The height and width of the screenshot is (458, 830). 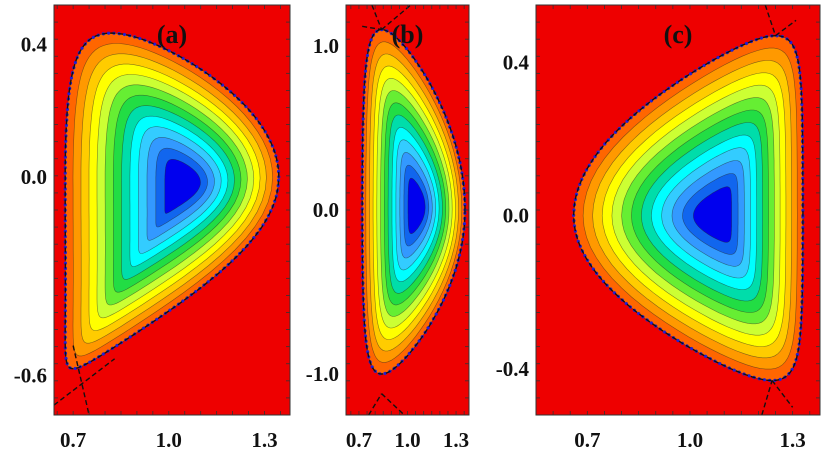 What do you see at coordinates (322, 374) in the screenshot?
I see `y-tick-label: -1.0` at bounding box center [322, 374].